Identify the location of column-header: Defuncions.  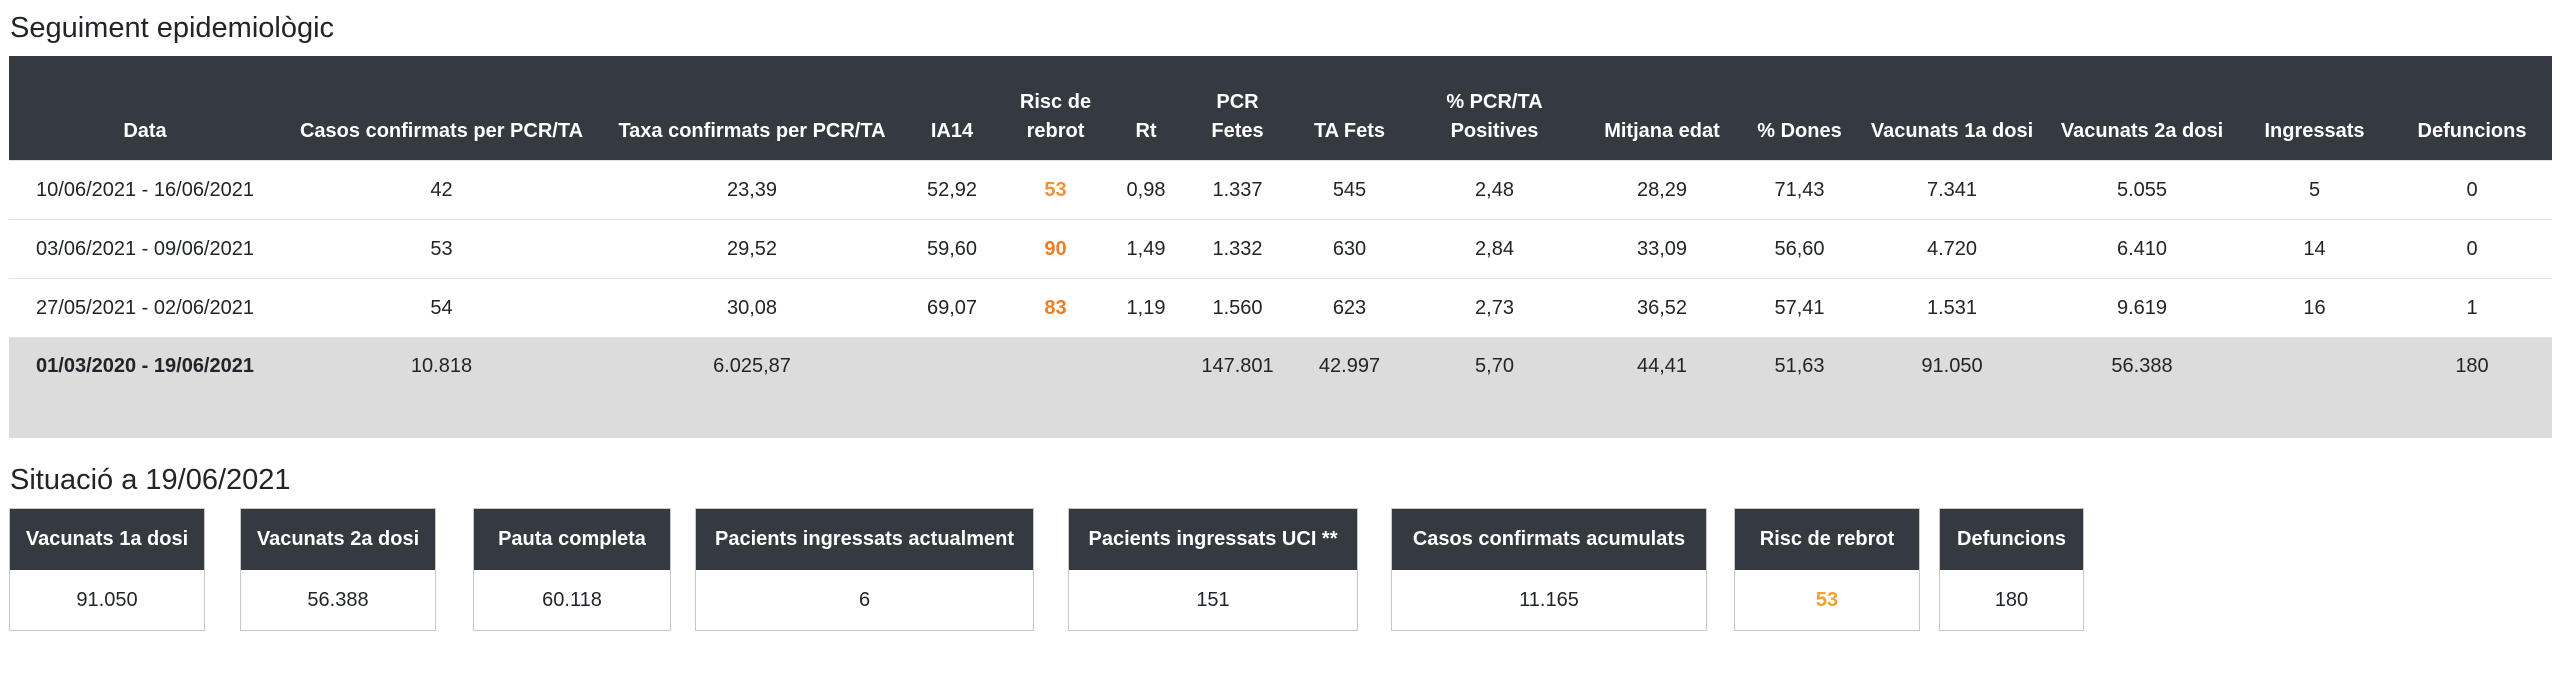
(2472, 108).